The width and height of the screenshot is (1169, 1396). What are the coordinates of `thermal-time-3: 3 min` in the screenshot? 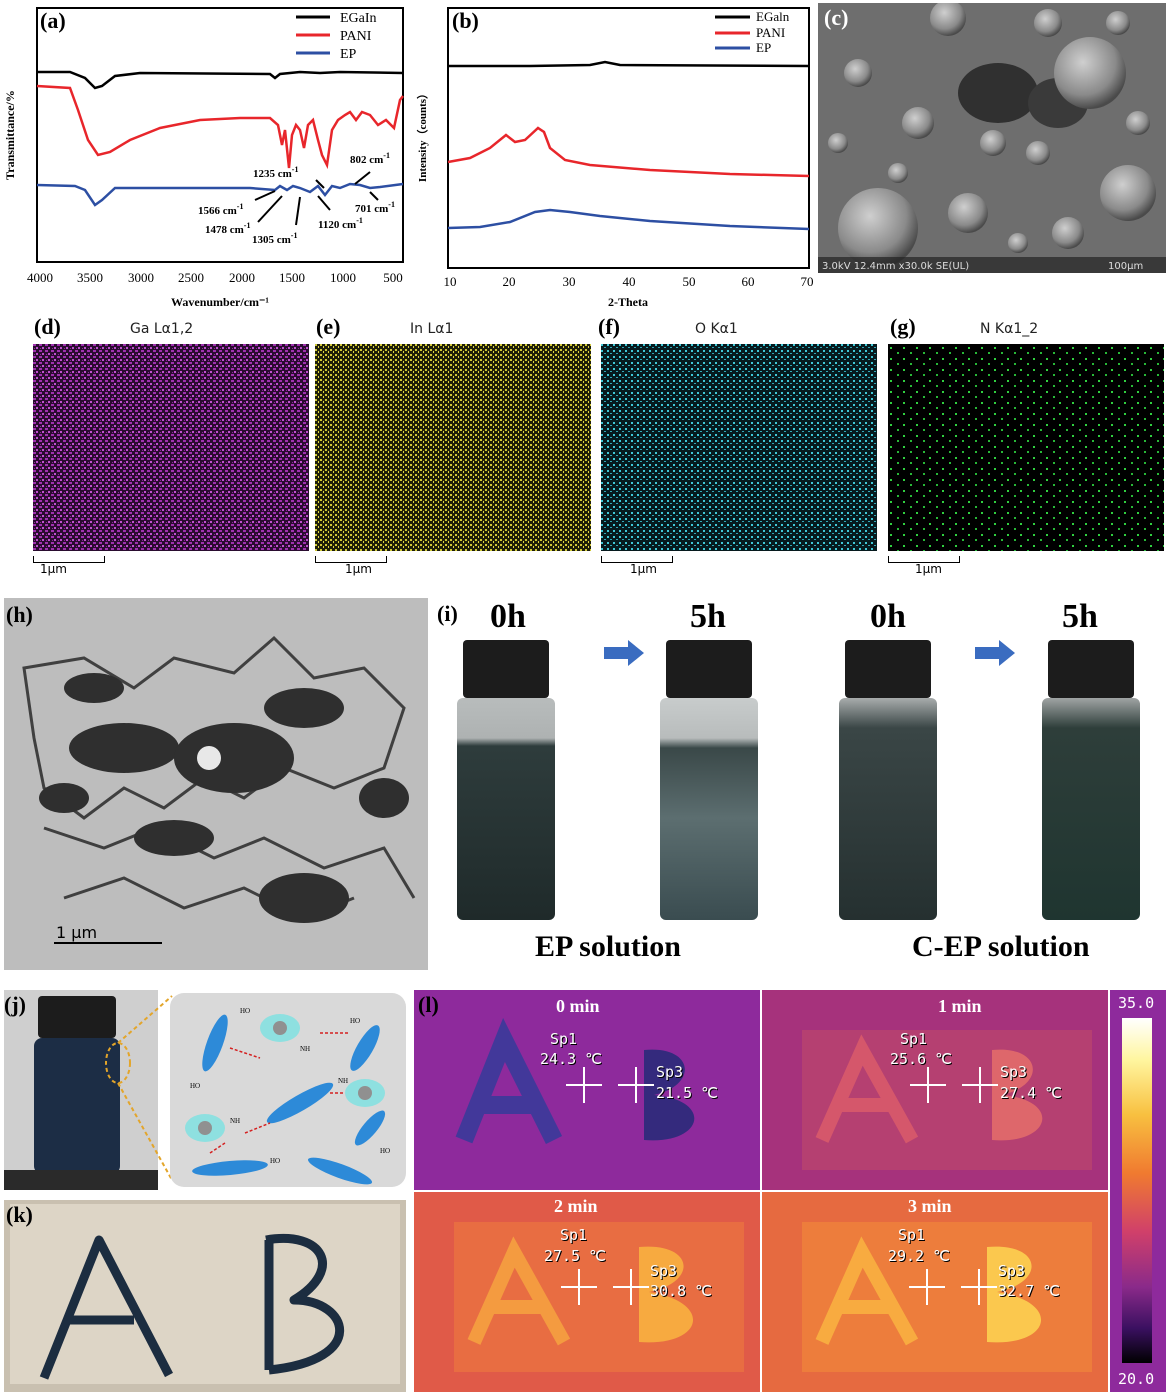 It's located at (930, 1206).